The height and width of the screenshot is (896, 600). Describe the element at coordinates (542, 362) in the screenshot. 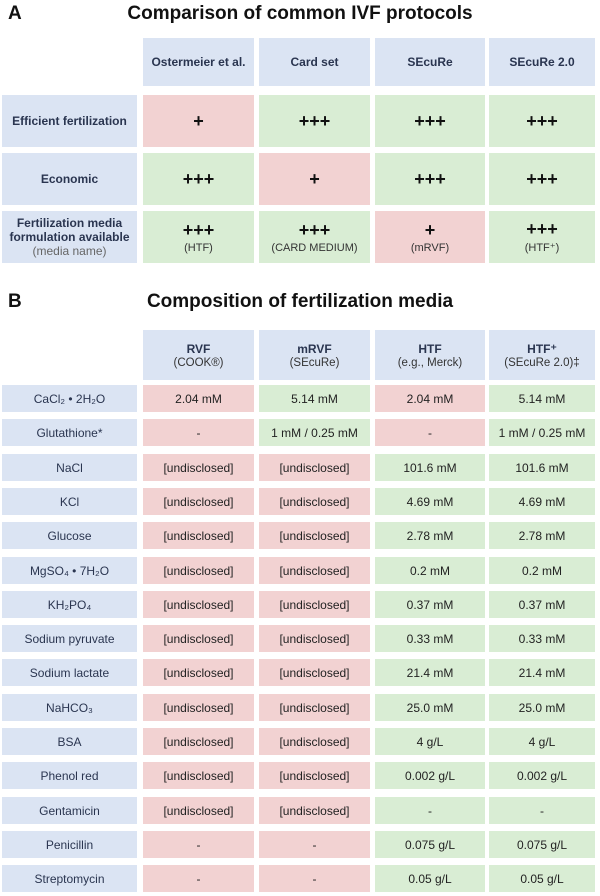

I see `media-column-sub: (SEcuRe 2.0)‡` at that location.